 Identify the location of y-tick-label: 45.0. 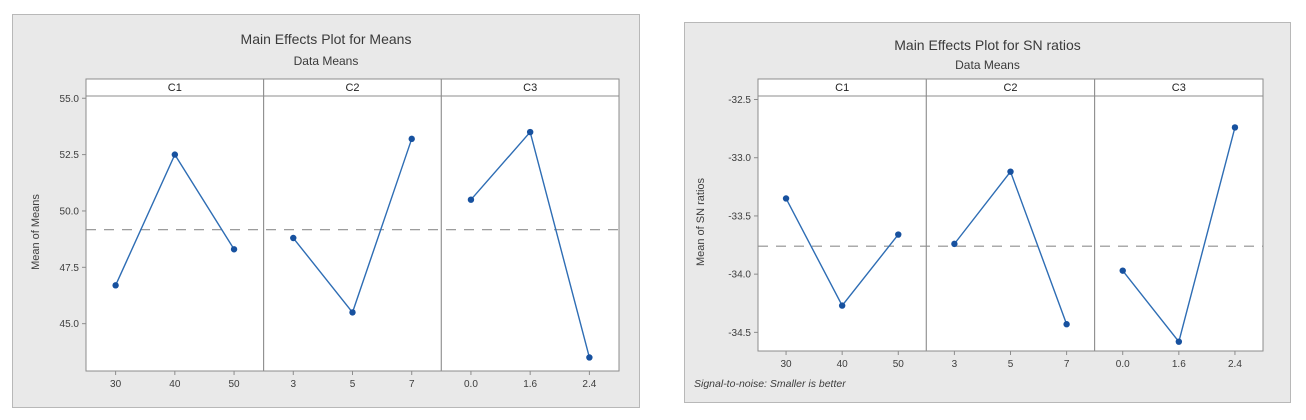
(70, 324).